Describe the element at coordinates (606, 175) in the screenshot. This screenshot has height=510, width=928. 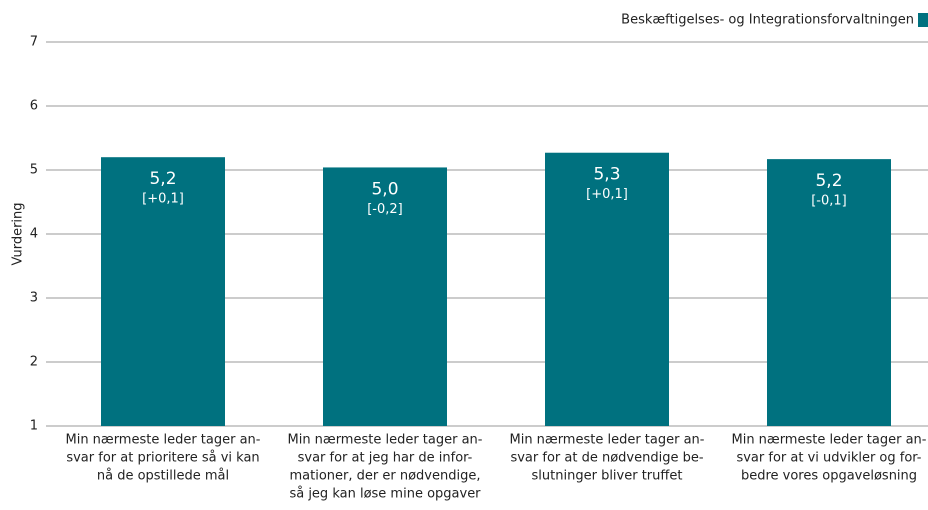
I see `value-label: 5,3` at that location.